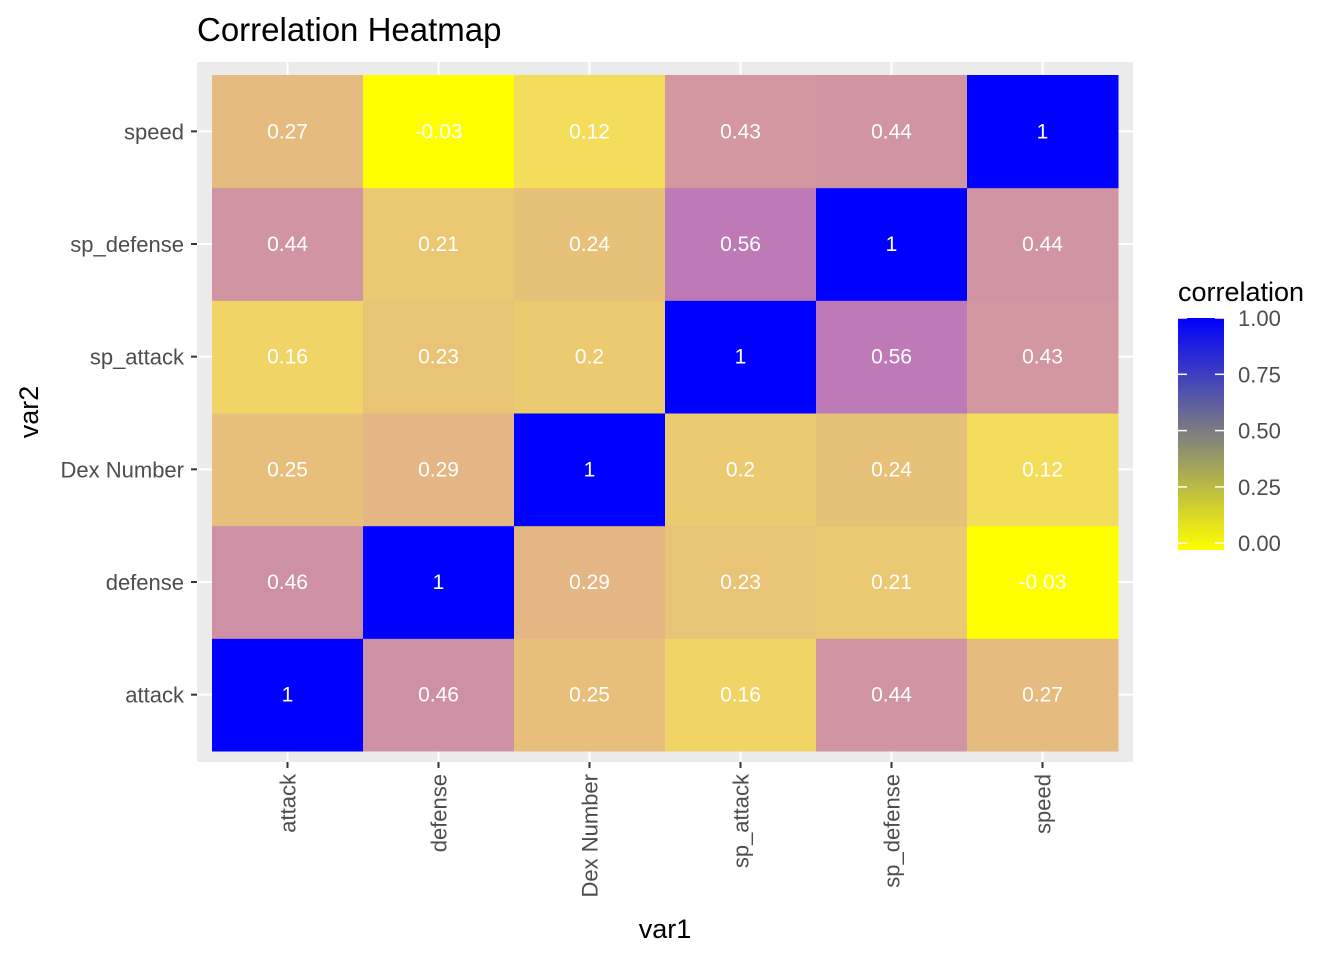 The height and width of the screenshot is (960, 1344). What do you see at coordinates (665, 929) in the screenshot?
I see `x-axis-title: var1` at bounding box center [665, 929].